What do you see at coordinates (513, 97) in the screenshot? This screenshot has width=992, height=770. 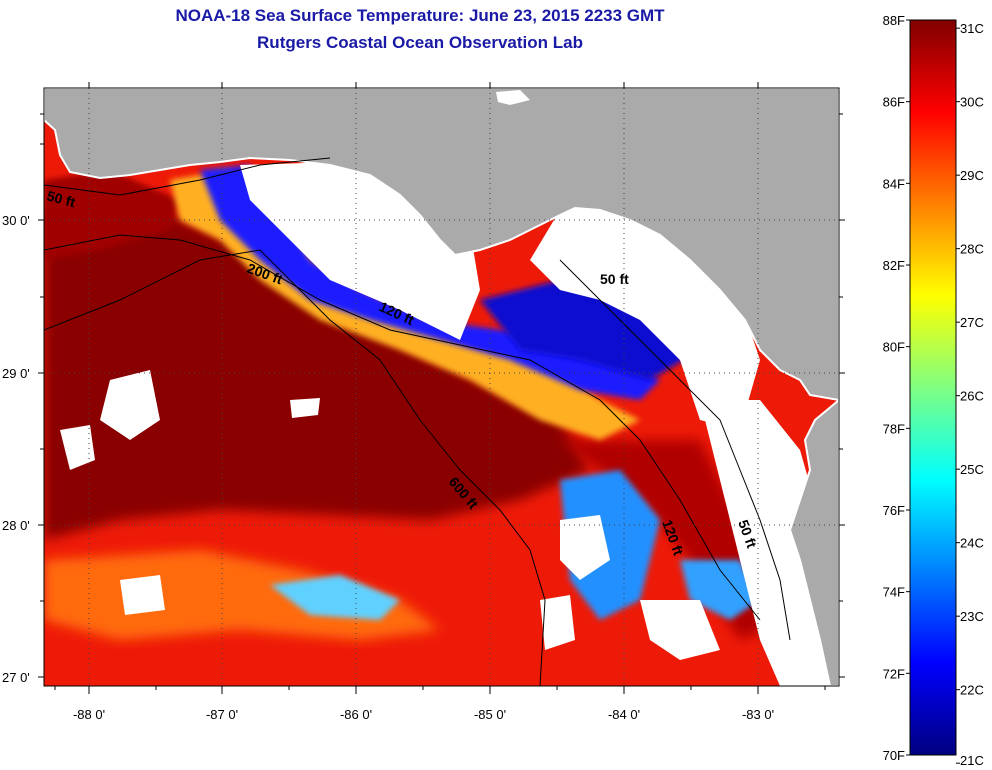 I see `lake` at bounding box center [513, 97].